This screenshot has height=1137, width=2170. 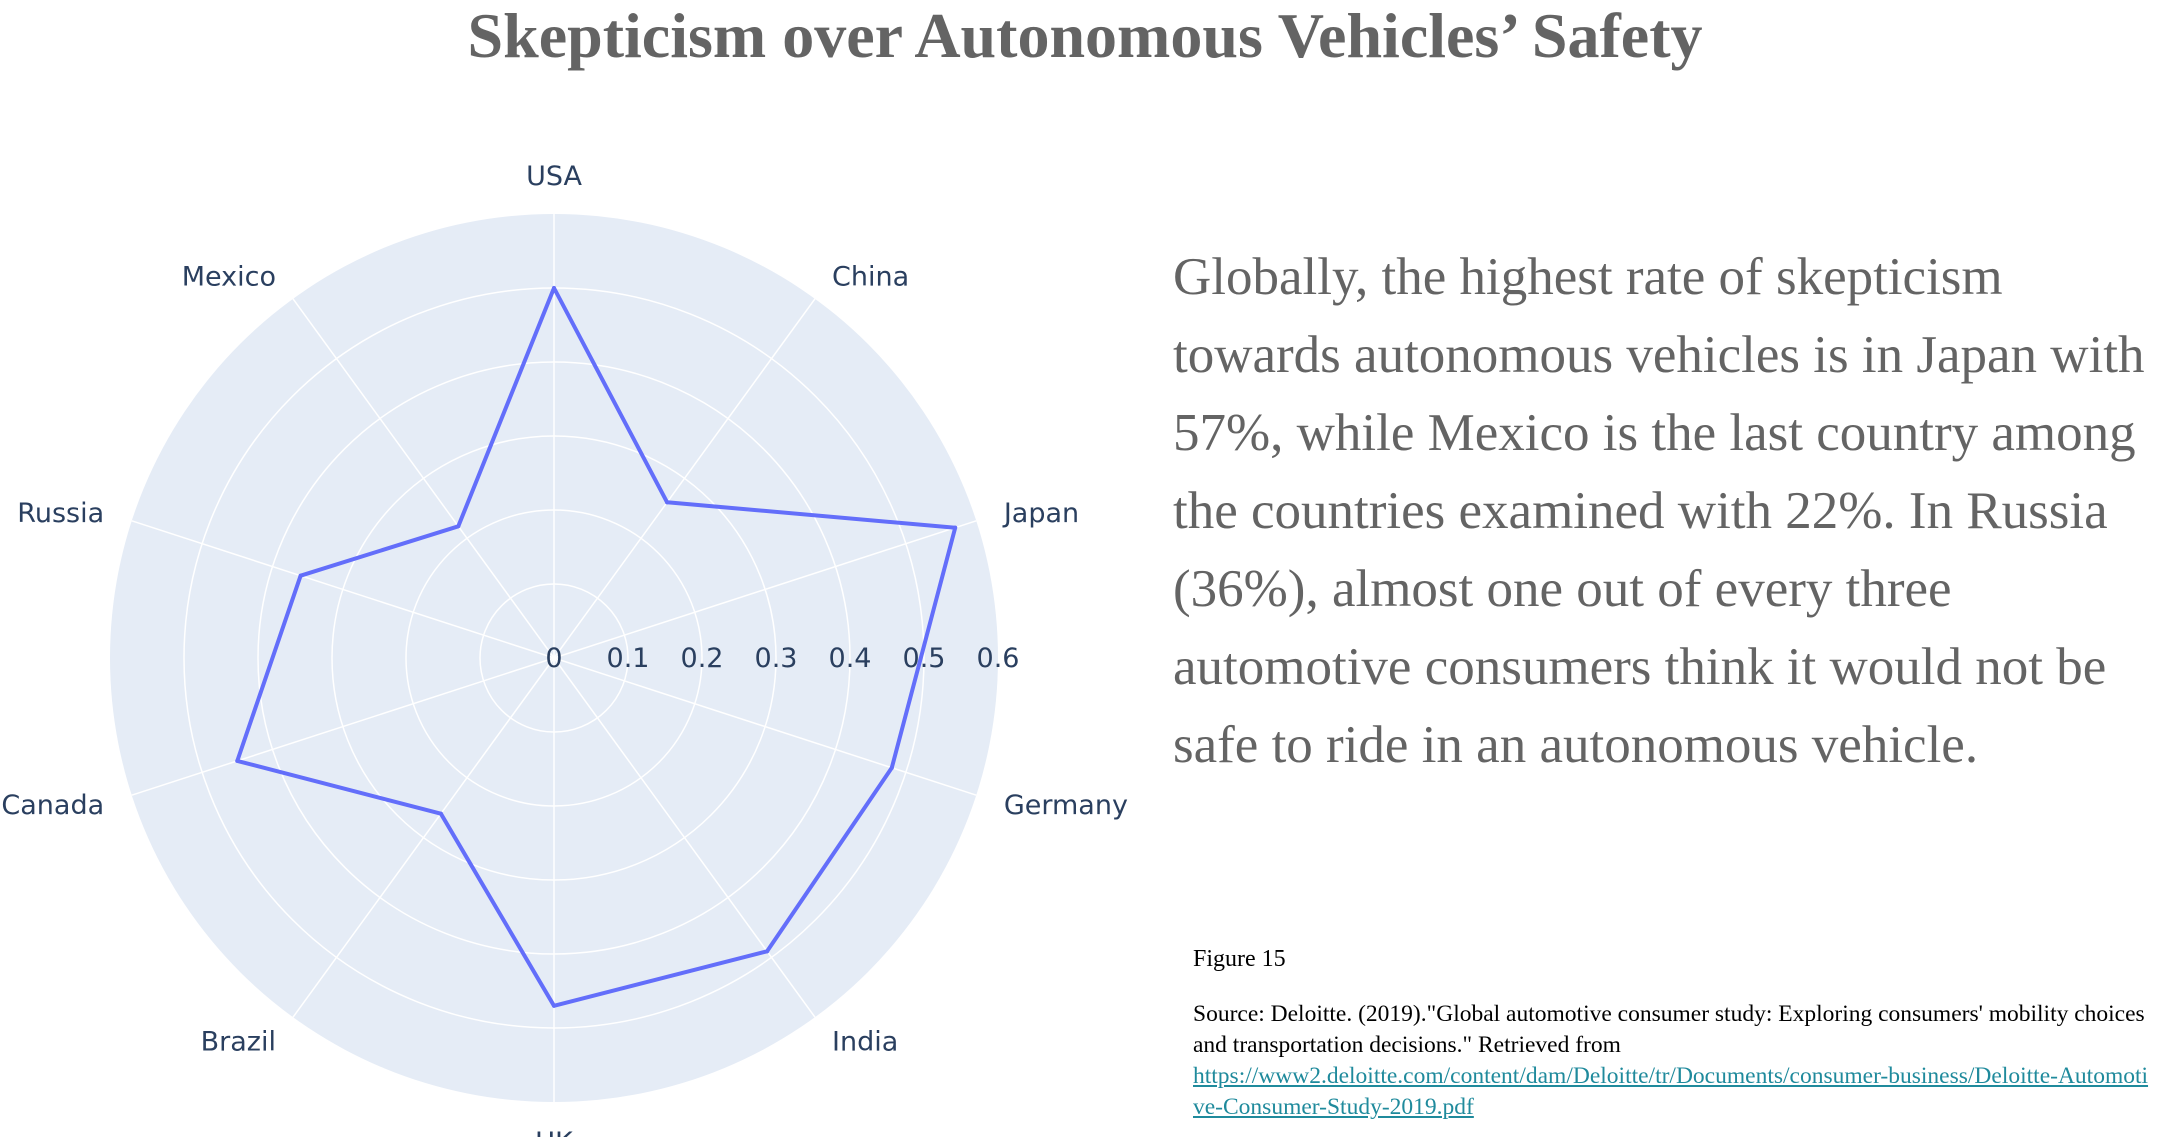 I want to click on data-point-china, so click(x=667, y=502).